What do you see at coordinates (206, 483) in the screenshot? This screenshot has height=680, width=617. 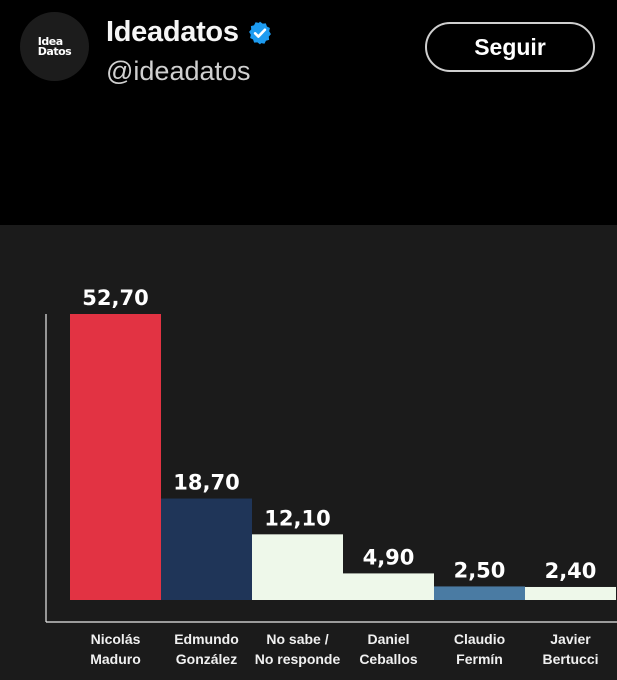 I see `value-label-1: 18,70` at bounding box center [206, 483].